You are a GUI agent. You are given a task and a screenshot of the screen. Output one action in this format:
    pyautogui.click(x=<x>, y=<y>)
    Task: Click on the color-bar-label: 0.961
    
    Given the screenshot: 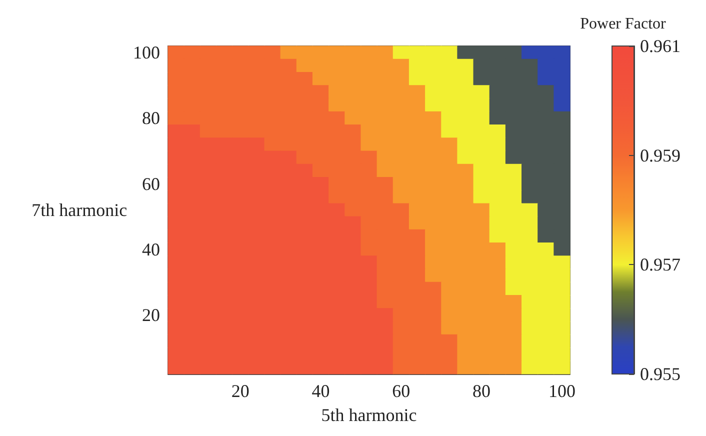 What is the action you would take?
    pyautogui.click(x=660, y=46)
    